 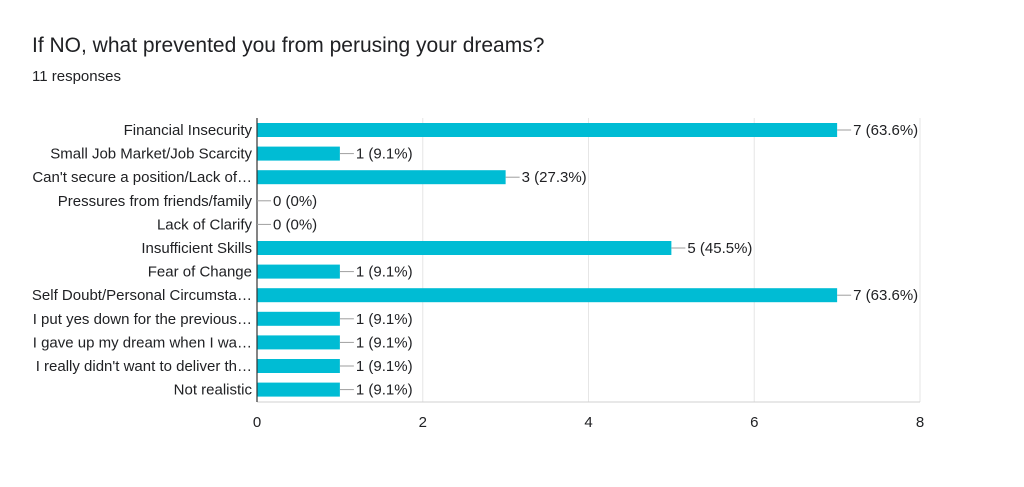 What do you see at coordinates (588, 422) in the screenshot?
I see `x-tick-label: 4` at bounding box center [588, 422].